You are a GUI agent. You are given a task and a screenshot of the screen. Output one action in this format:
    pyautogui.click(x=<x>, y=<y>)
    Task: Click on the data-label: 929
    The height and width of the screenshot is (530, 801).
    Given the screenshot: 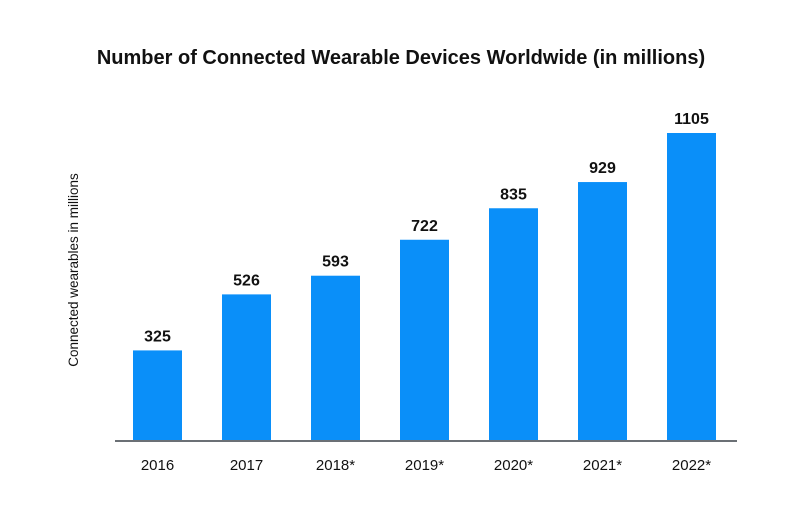 What is the action you would take?
    pyautogui.click(x=602, y=168)
    